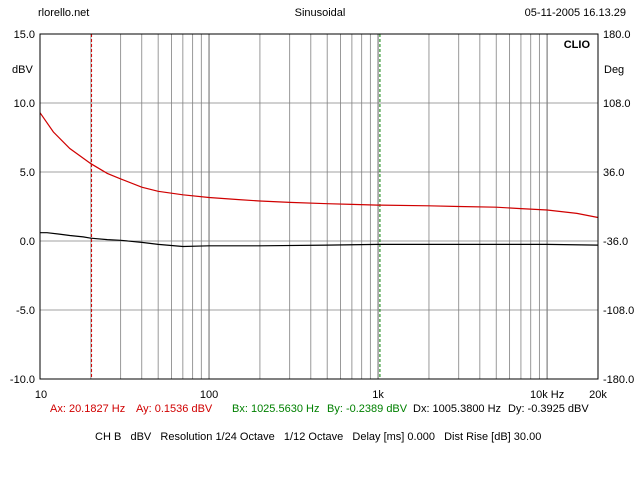 Image resolution: width=640 pixels, height=480 pixels. What do you see at coordinates (614, 70) in the screenshot?
I see `y-axis-label-right: Deg` at bounding box center [614, 70].